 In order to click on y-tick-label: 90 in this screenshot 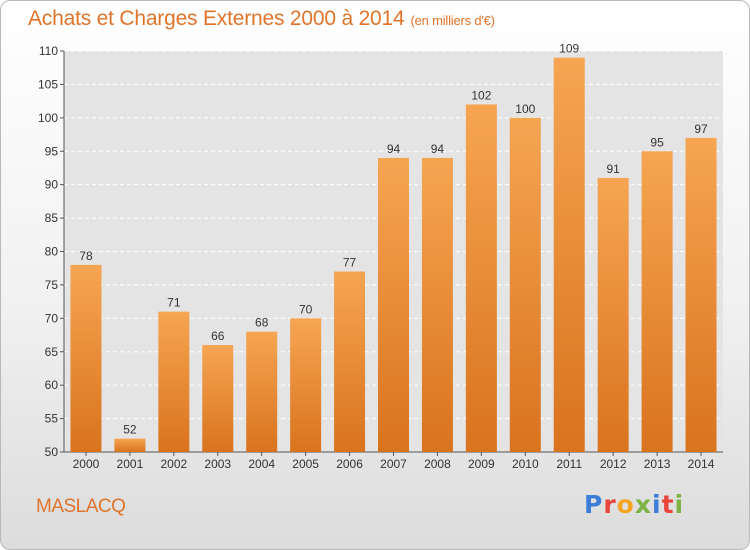, I will do `click(52, 185)`.